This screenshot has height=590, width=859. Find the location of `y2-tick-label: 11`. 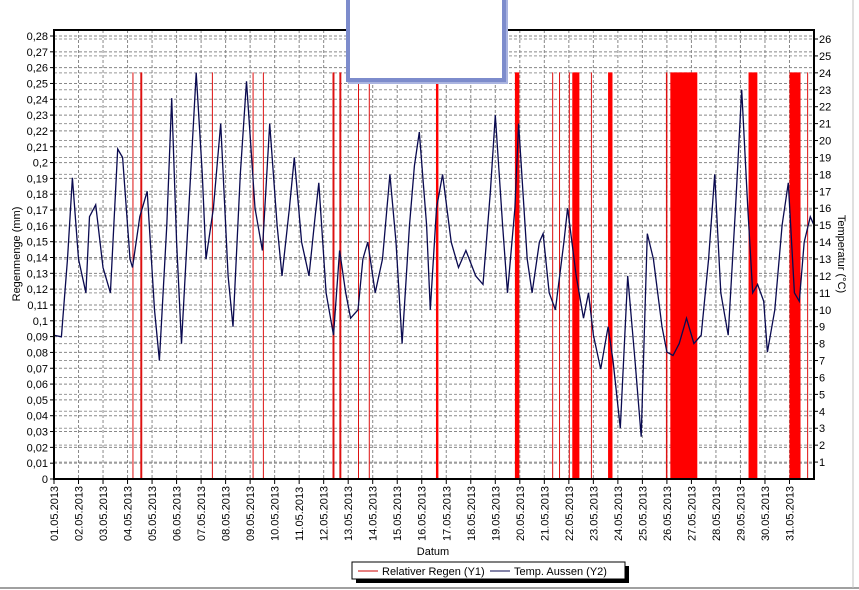

y2-tick-label: 11 is located at coordinates (824, 294).